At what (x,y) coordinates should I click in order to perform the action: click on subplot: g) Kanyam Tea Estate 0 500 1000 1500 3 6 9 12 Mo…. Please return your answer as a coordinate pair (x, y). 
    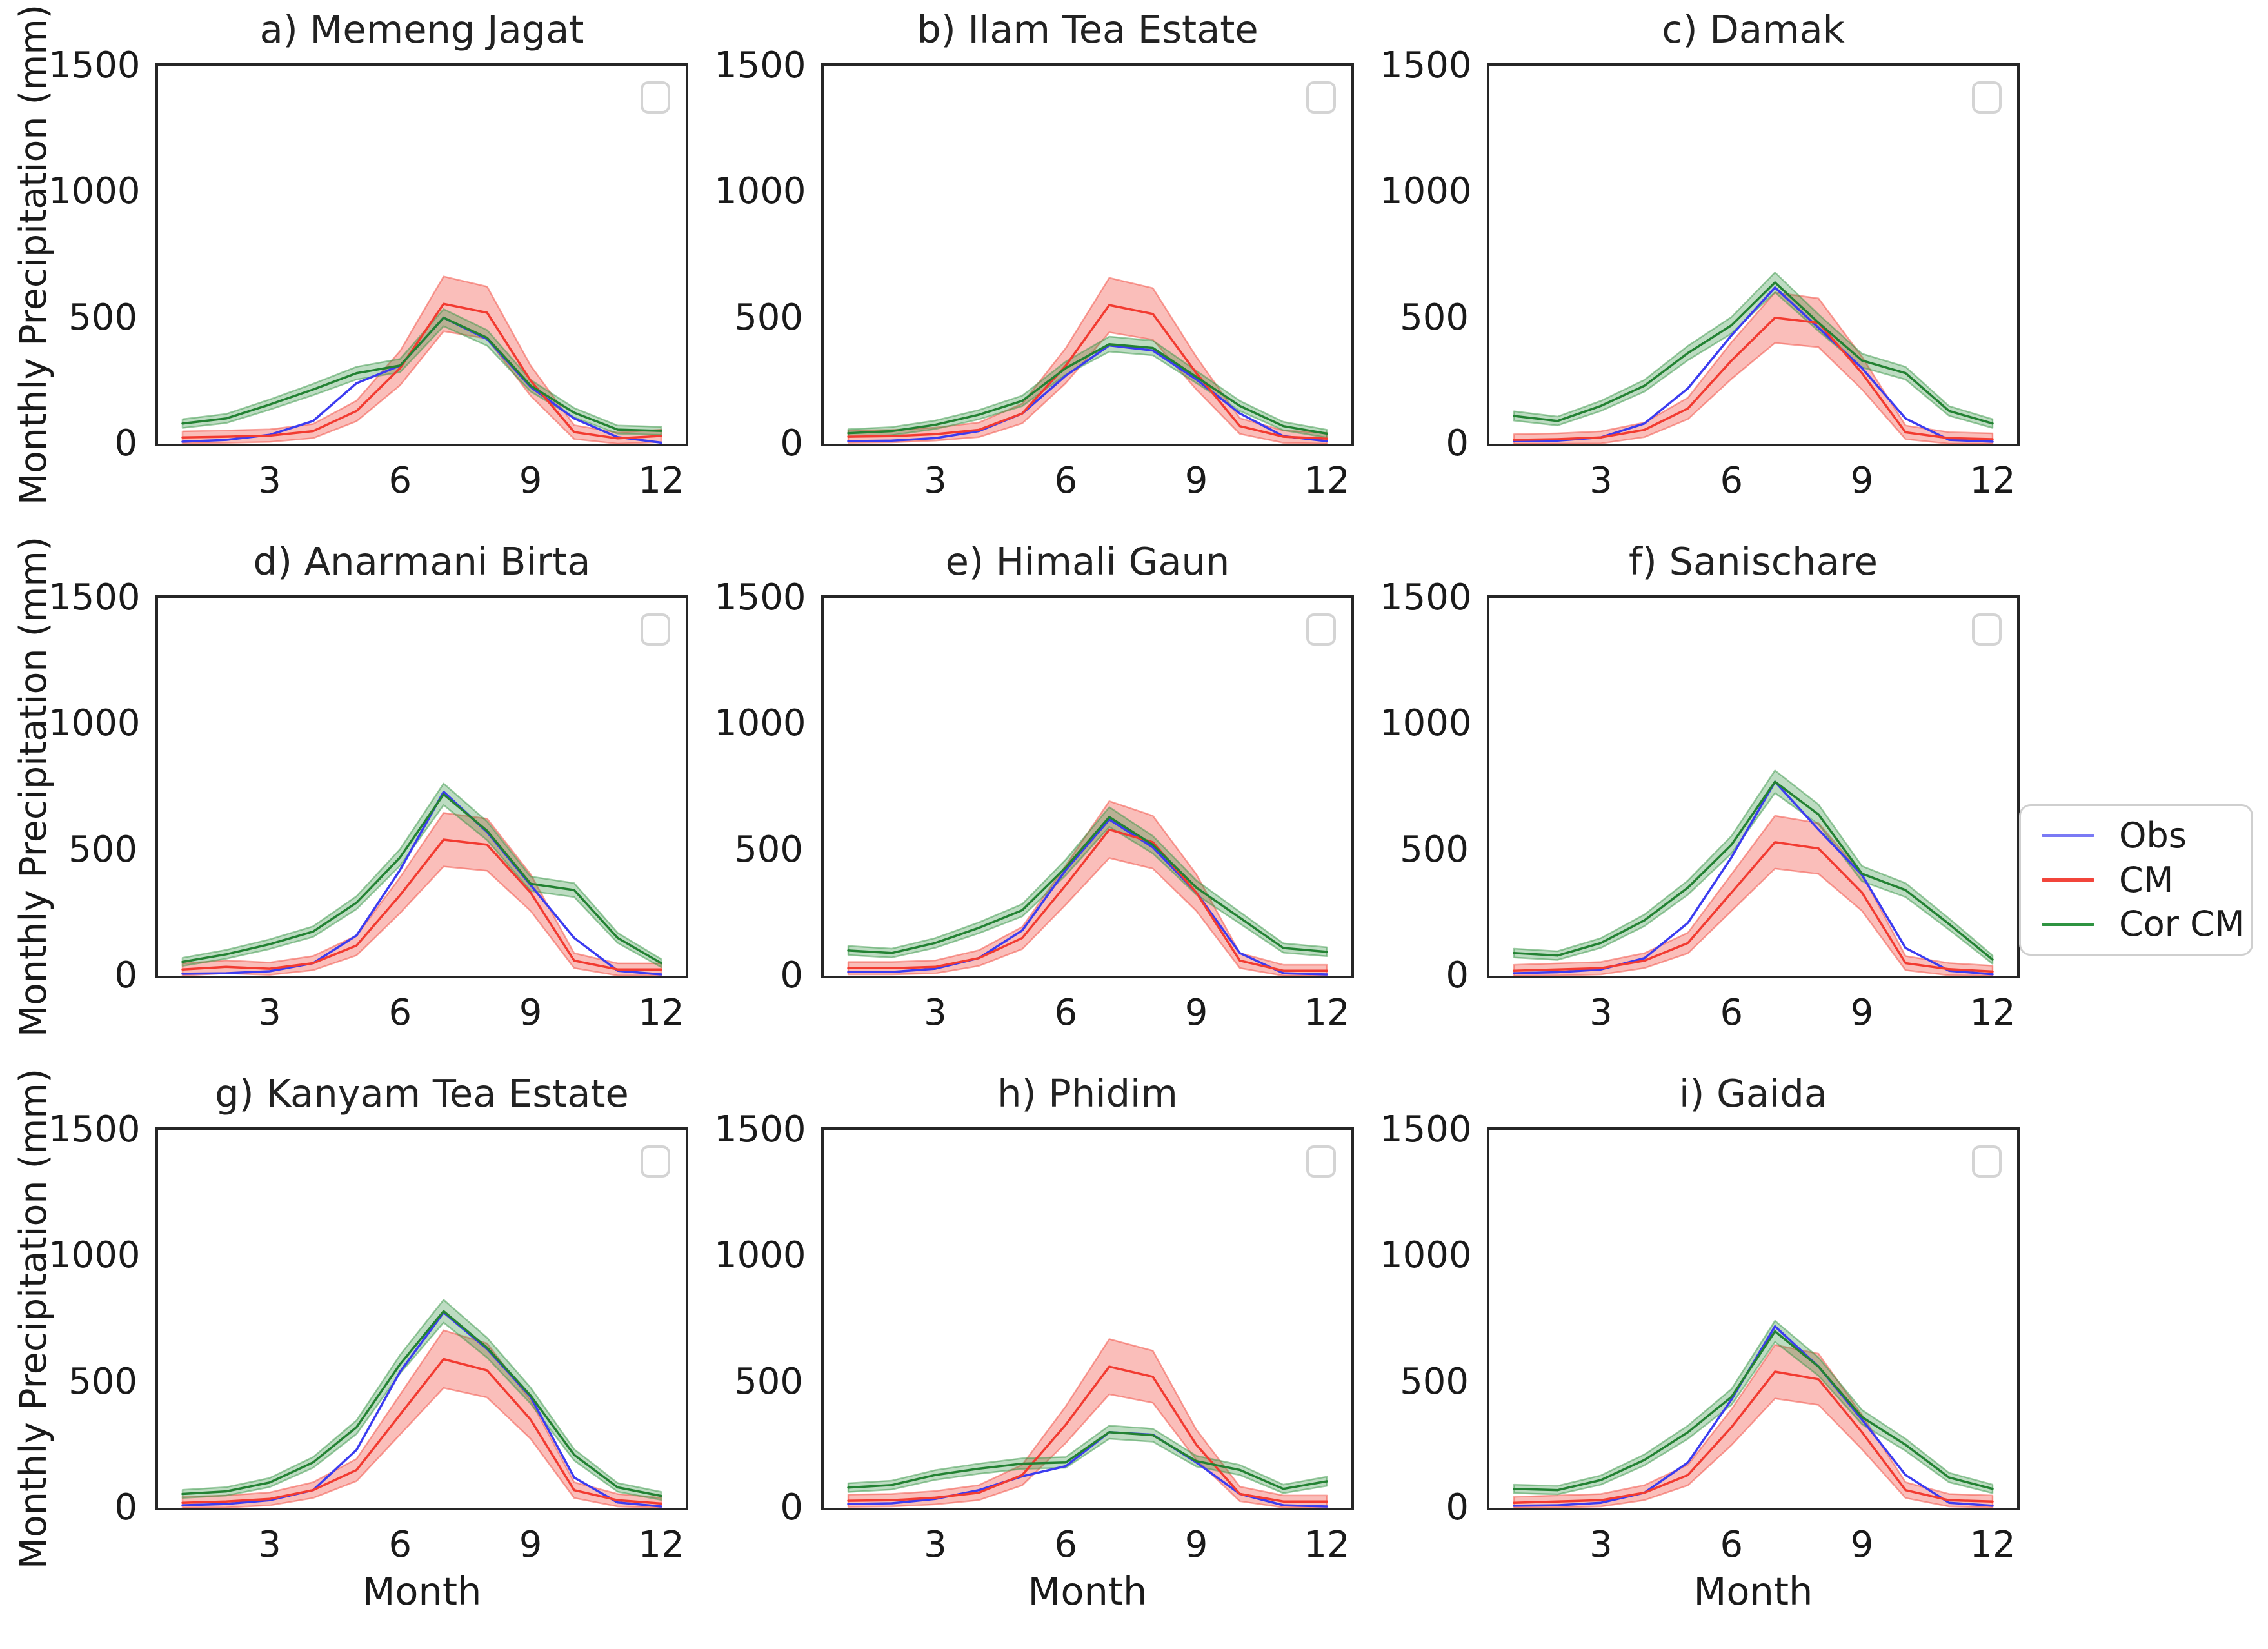
    Looking at the image, I should click on (383, 1359).